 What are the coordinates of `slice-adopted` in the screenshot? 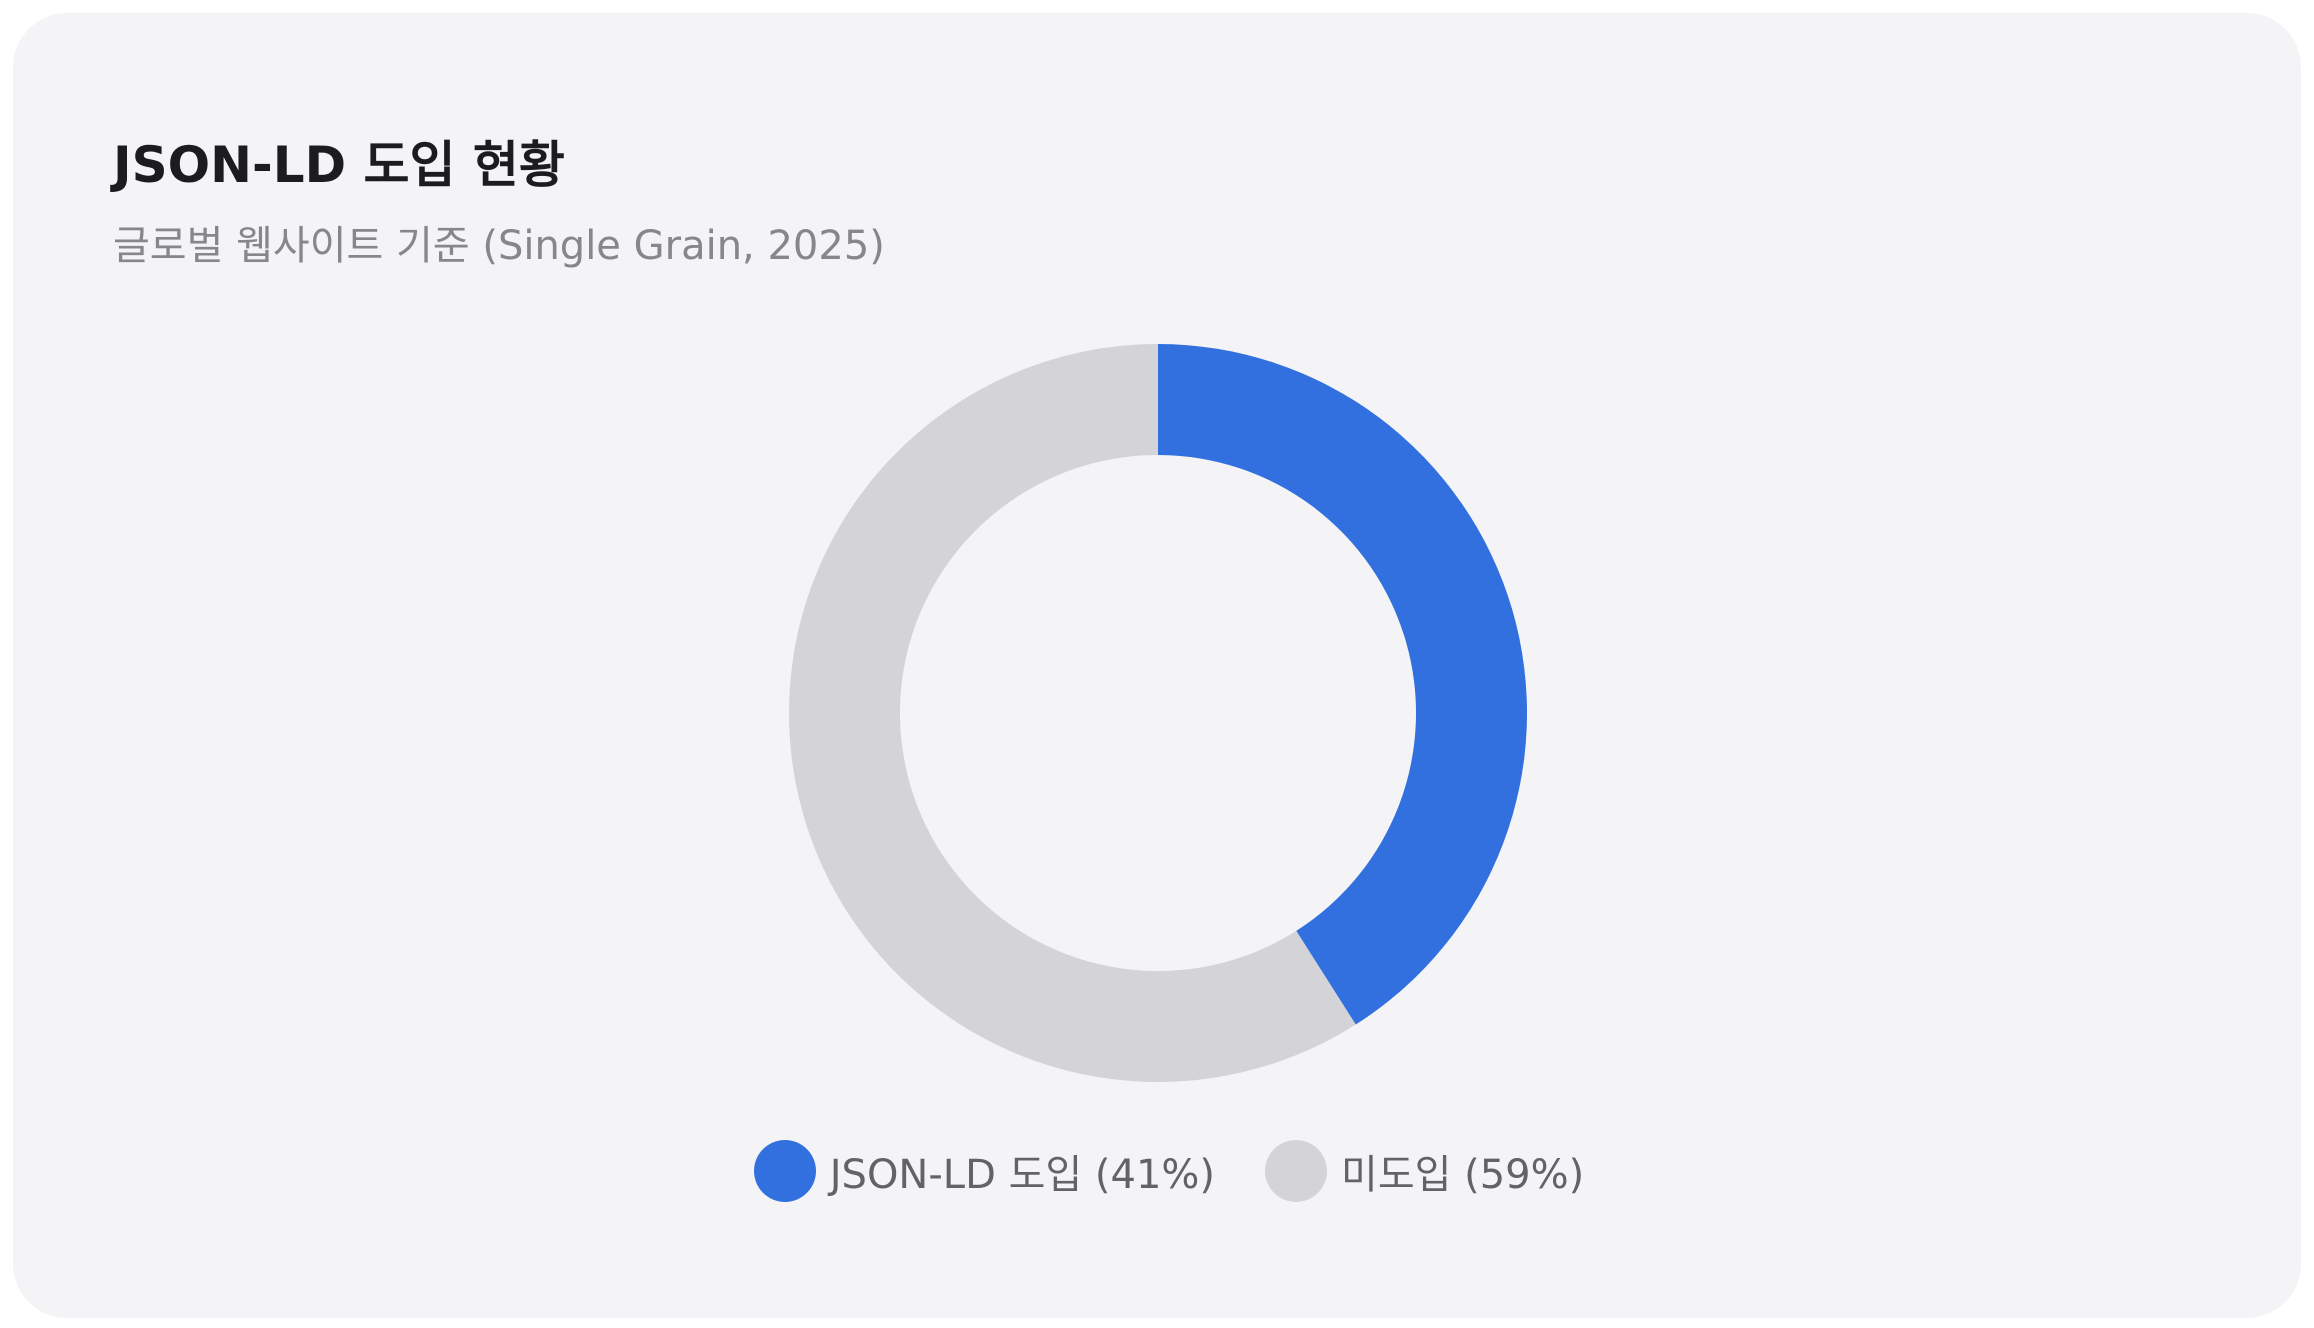 It's located at (1343, 684).